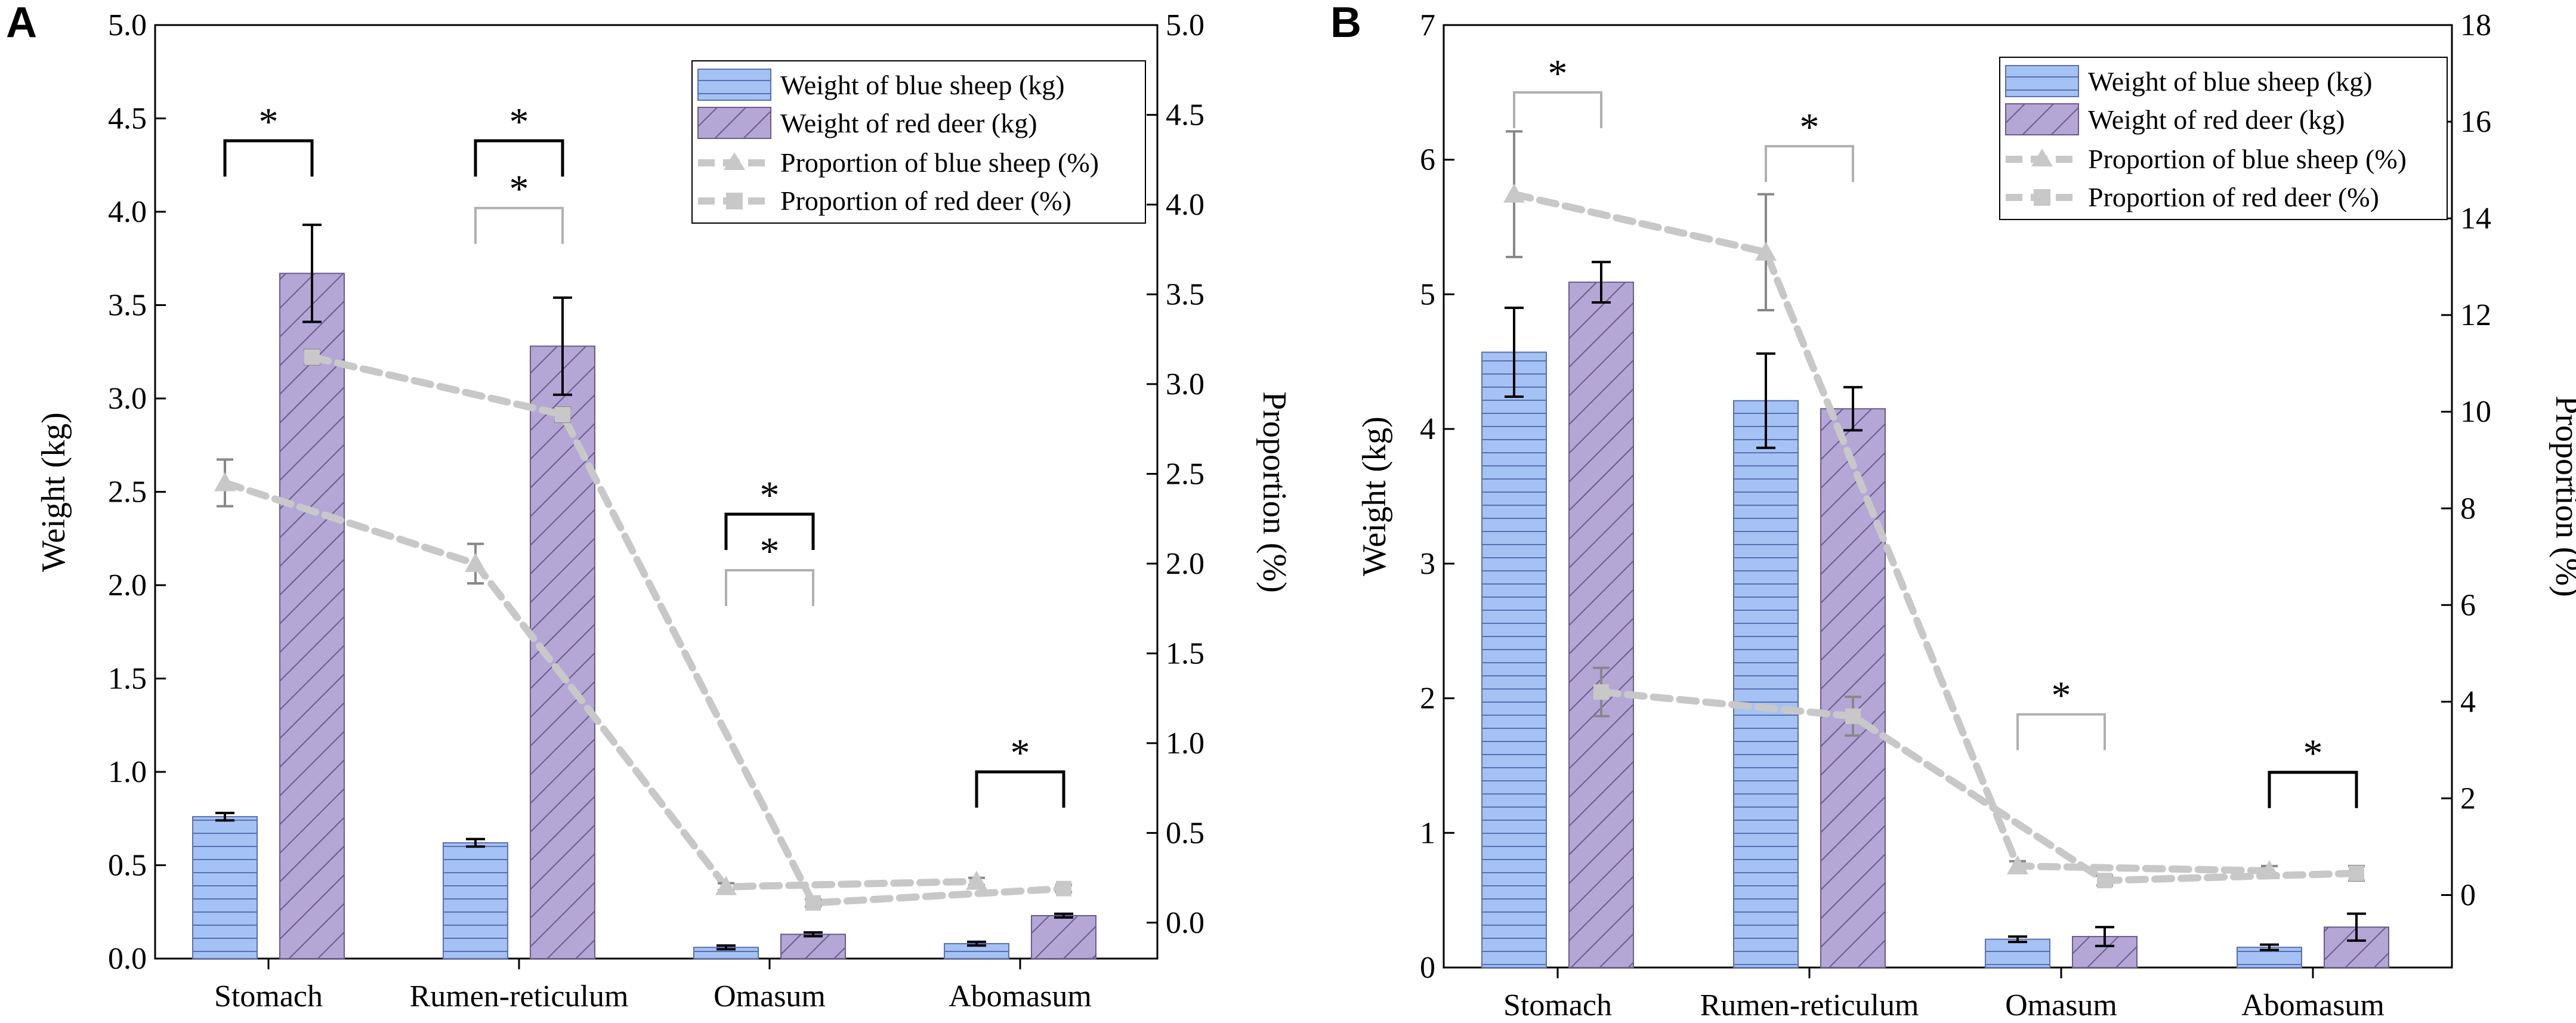  I want to click on y-axis-left: 0.0 0.5 1.0 1.5 2.0 2.5 3.0 3.5 4.0 4.5 5.0, so click(137, 492).